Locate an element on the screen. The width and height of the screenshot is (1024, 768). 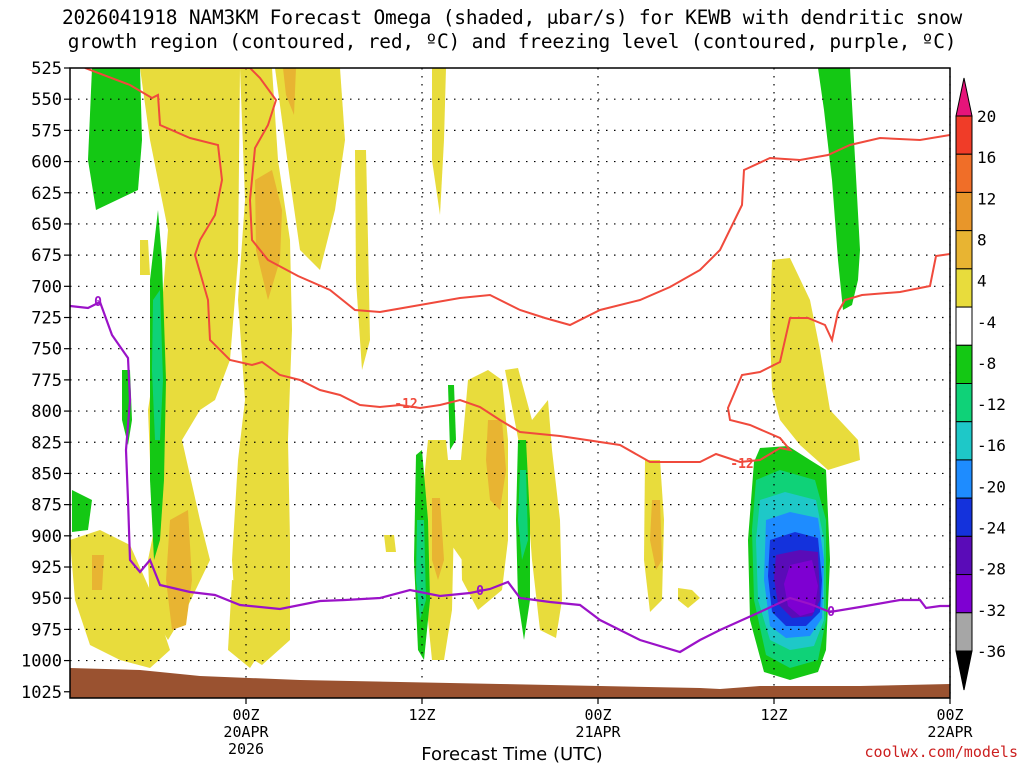
y-tick-label-950: 950 is located at coordinates (46, 599).